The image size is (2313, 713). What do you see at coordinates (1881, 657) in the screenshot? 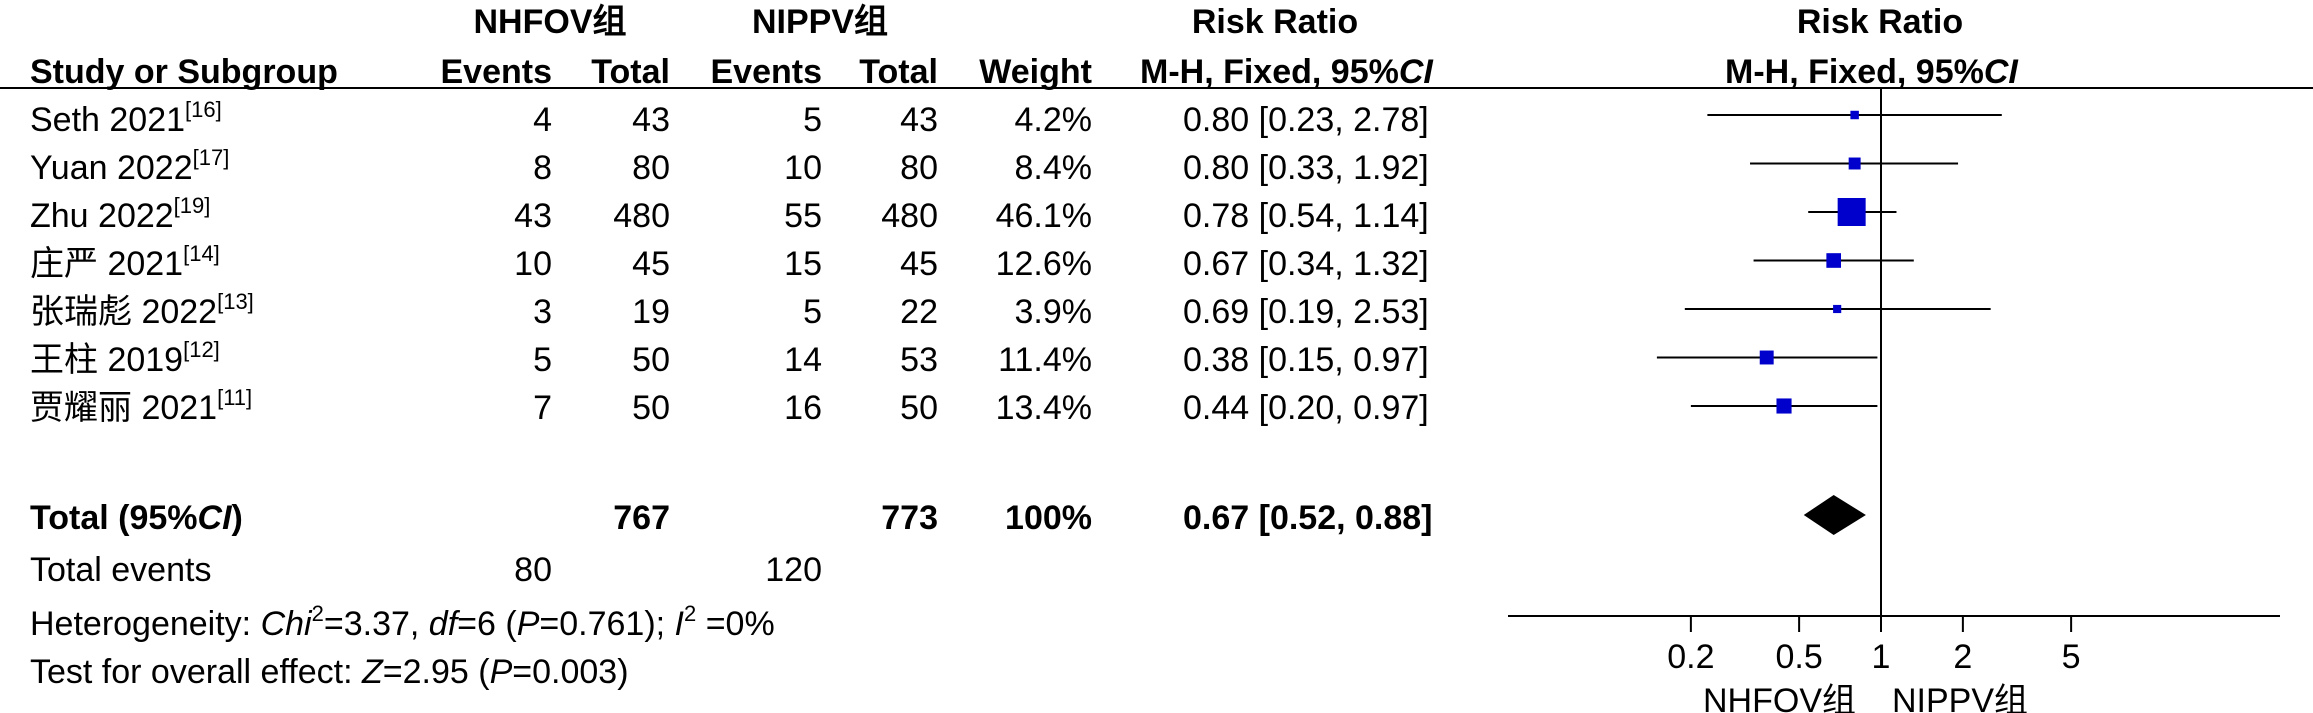
I see `x-tick-label: 1` at bounding box center [1881, 657].